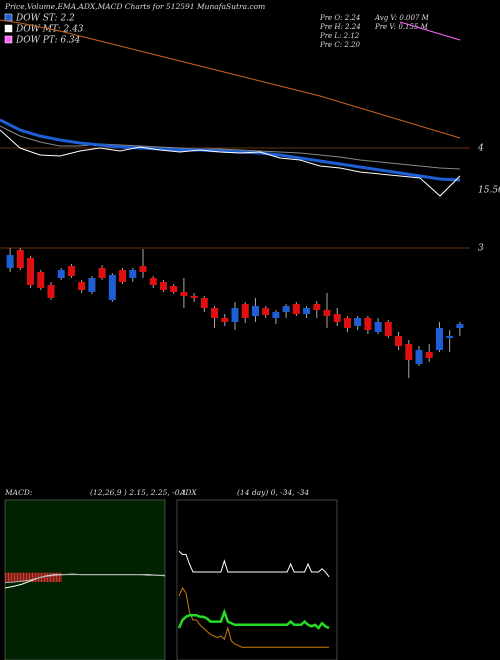 This screenshot has width=500, height=660. Describe the element at coordinates (402, 18) in the screenshot. I see `stat: Avg V: 0.007 M` at that location.